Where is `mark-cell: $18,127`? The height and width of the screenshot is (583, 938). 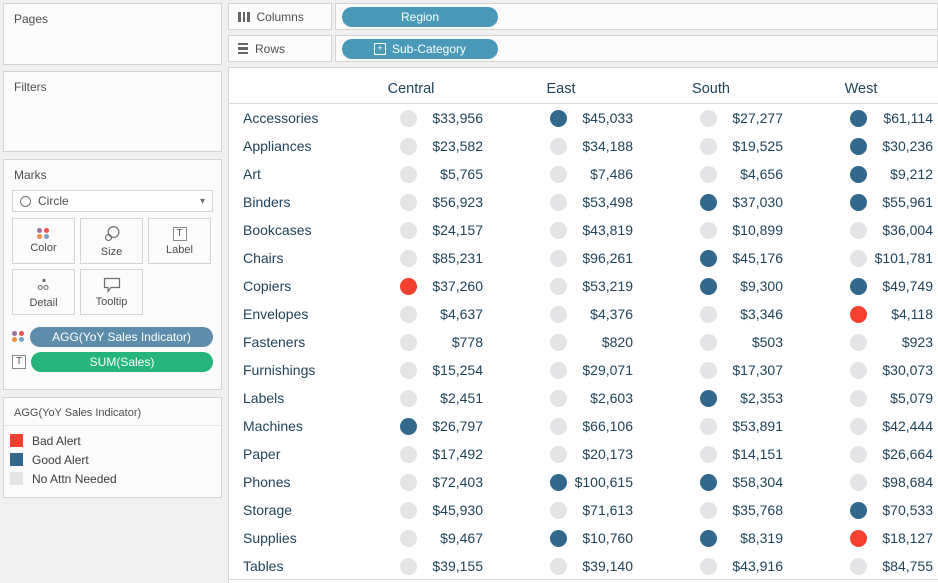 mark-cell: $18,127 is located at coordinates (861, 538).